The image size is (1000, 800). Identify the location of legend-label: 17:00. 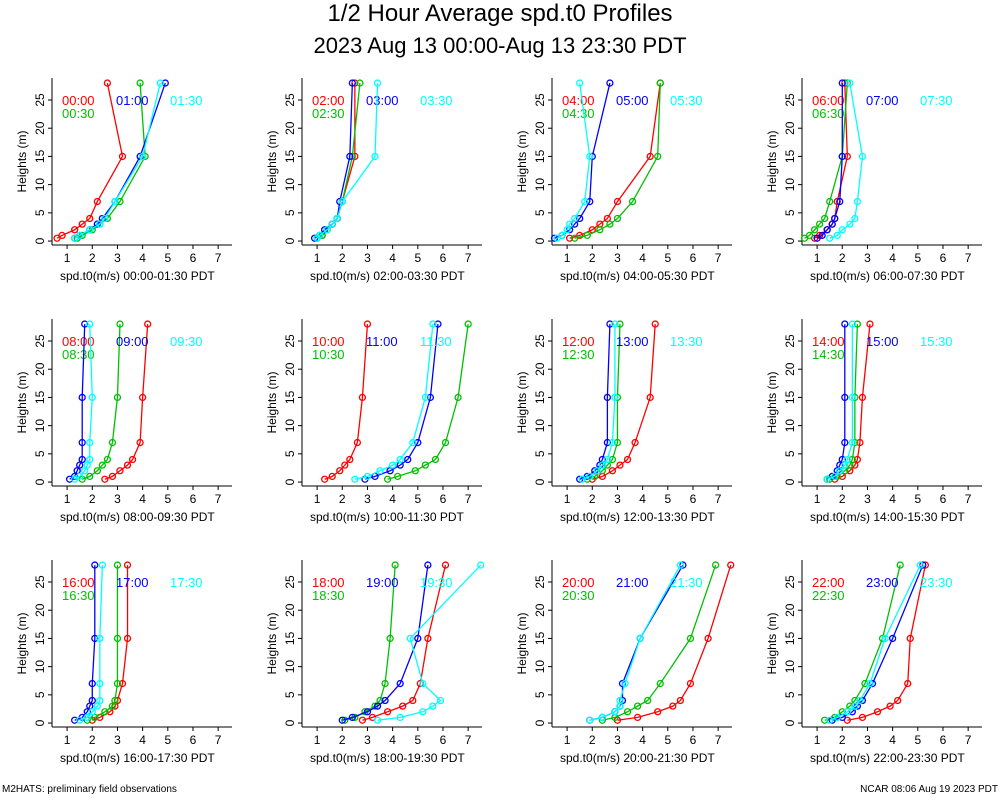
(132, 582).